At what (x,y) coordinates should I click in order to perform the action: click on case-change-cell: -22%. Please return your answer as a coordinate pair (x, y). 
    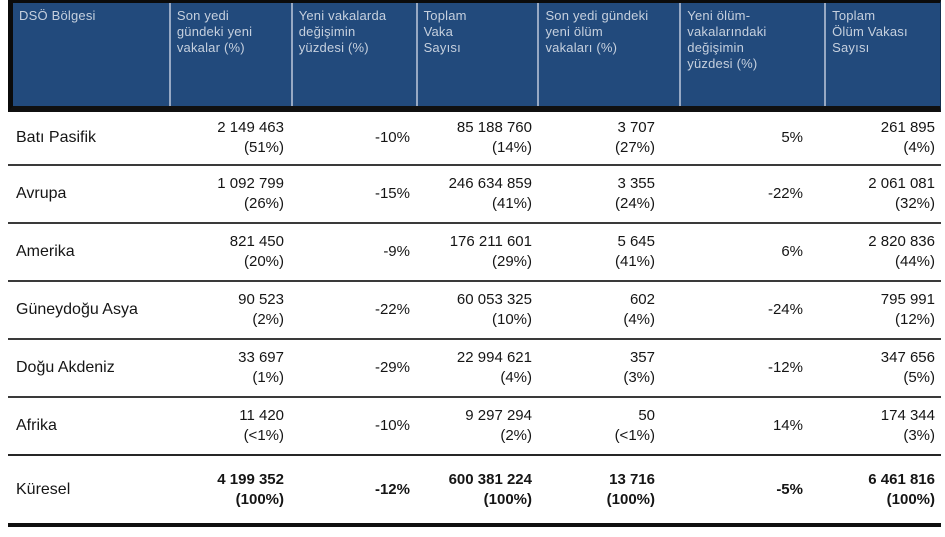
    Looking at the image, I should click on (353, 310).